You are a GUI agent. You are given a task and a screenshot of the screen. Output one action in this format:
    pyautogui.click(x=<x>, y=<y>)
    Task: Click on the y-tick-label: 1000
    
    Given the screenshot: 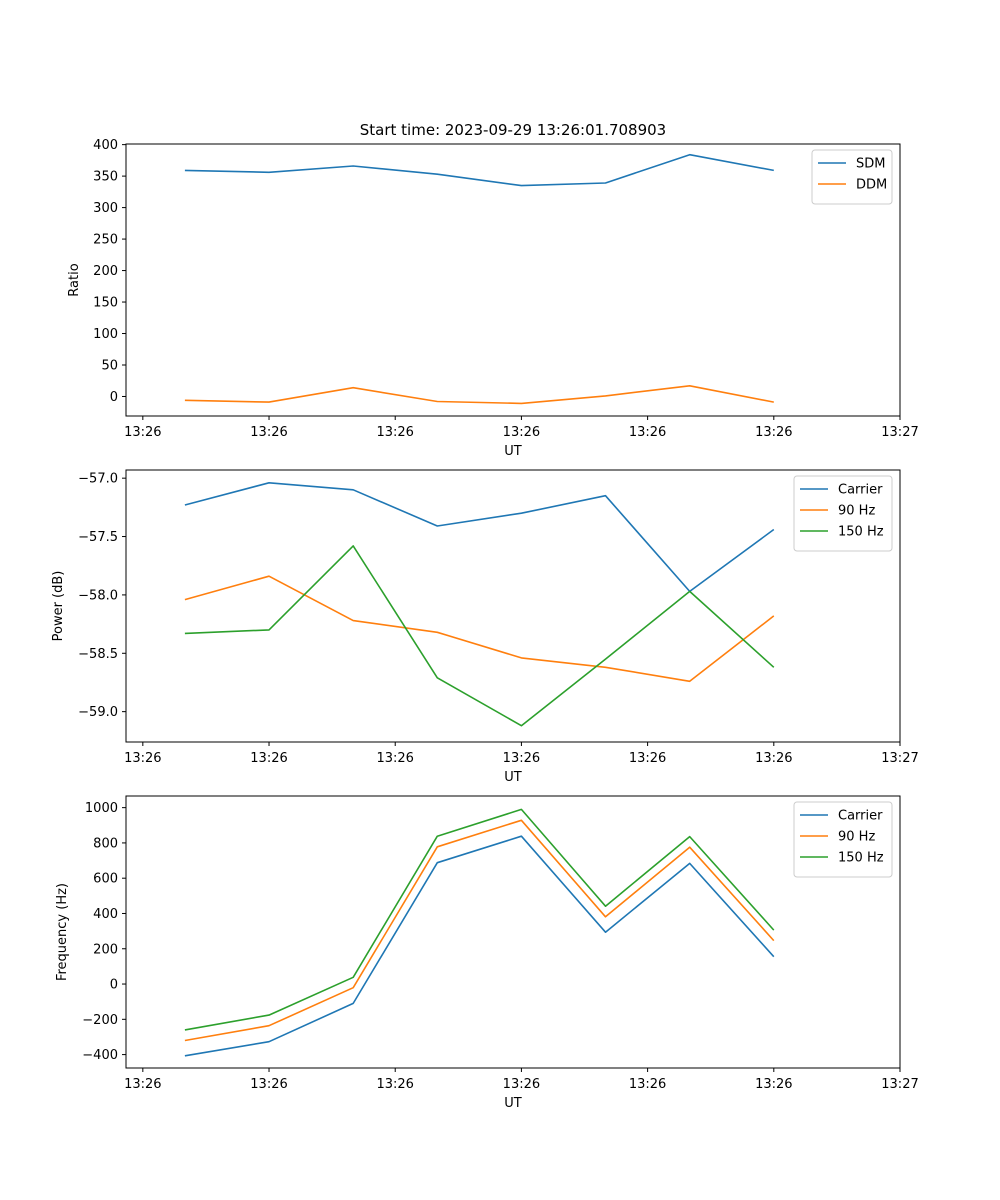 What is the action you would take?
    pyautogui.click(x=101, y=808)
    